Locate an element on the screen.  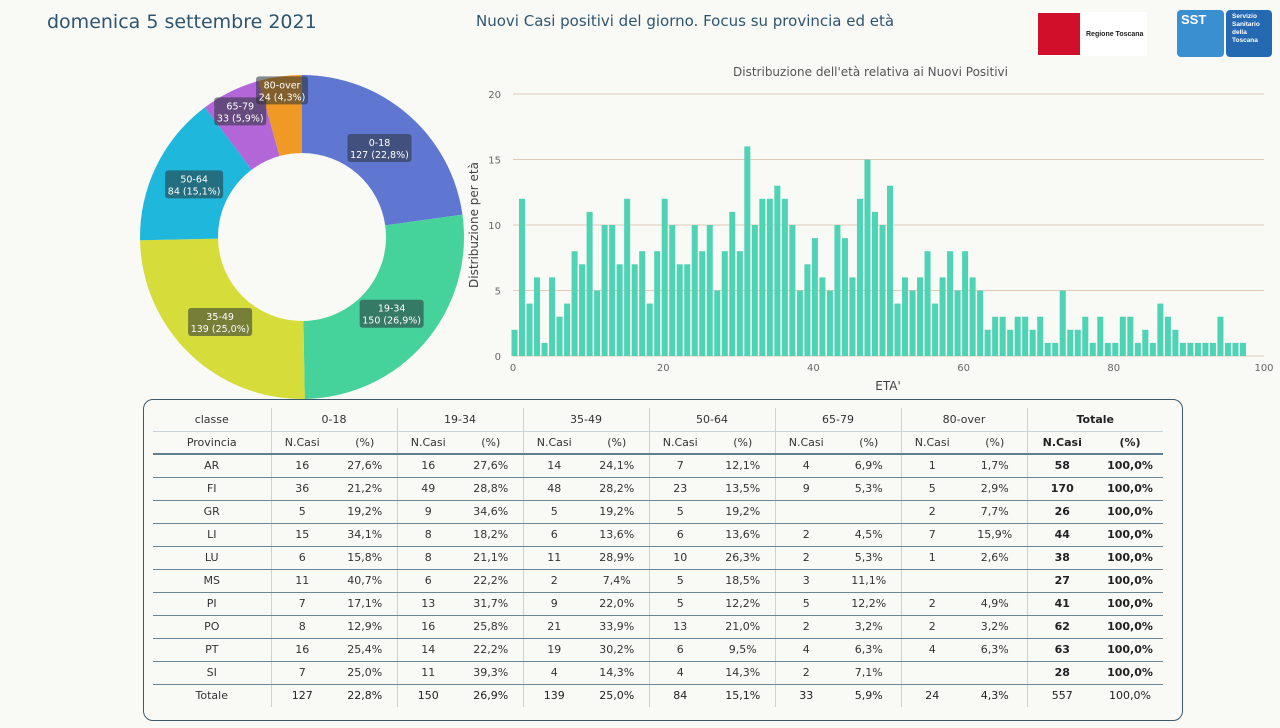
table-cell: 49 is located at coordinates (428, 489).